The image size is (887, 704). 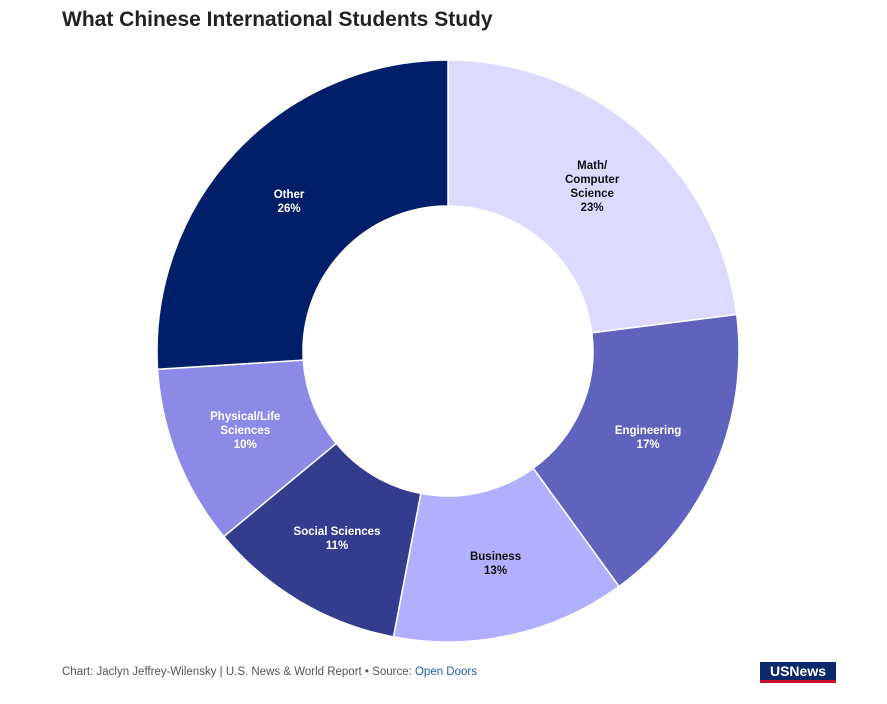 I want to click on segment-label: Math/ Computer Science 23%, so click(x=592, y=187).